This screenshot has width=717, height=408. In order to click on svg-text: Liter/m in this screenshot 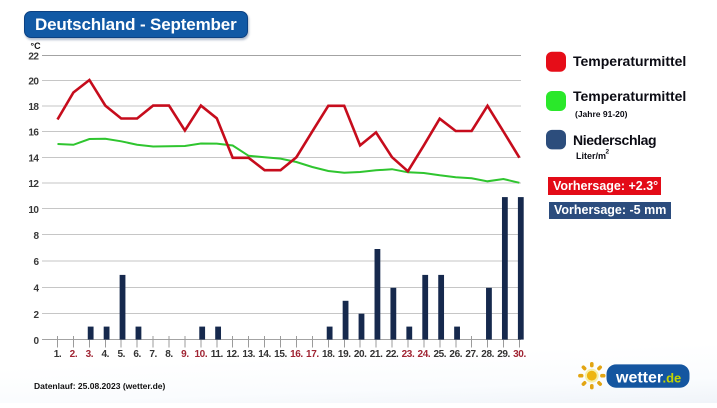, I will do `click(591, 156)`.